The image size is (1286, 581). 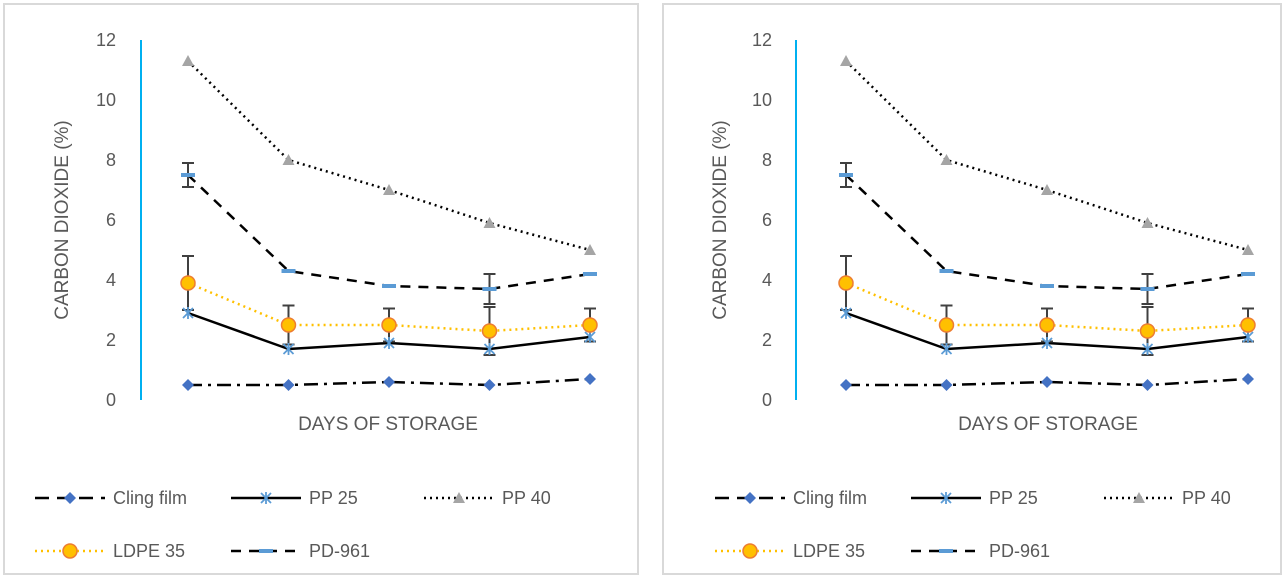 What do you see at coordinates (149, 551) in the screenshot?
I see `legend-label: LDPE 35` at bounding box center [149, 551].